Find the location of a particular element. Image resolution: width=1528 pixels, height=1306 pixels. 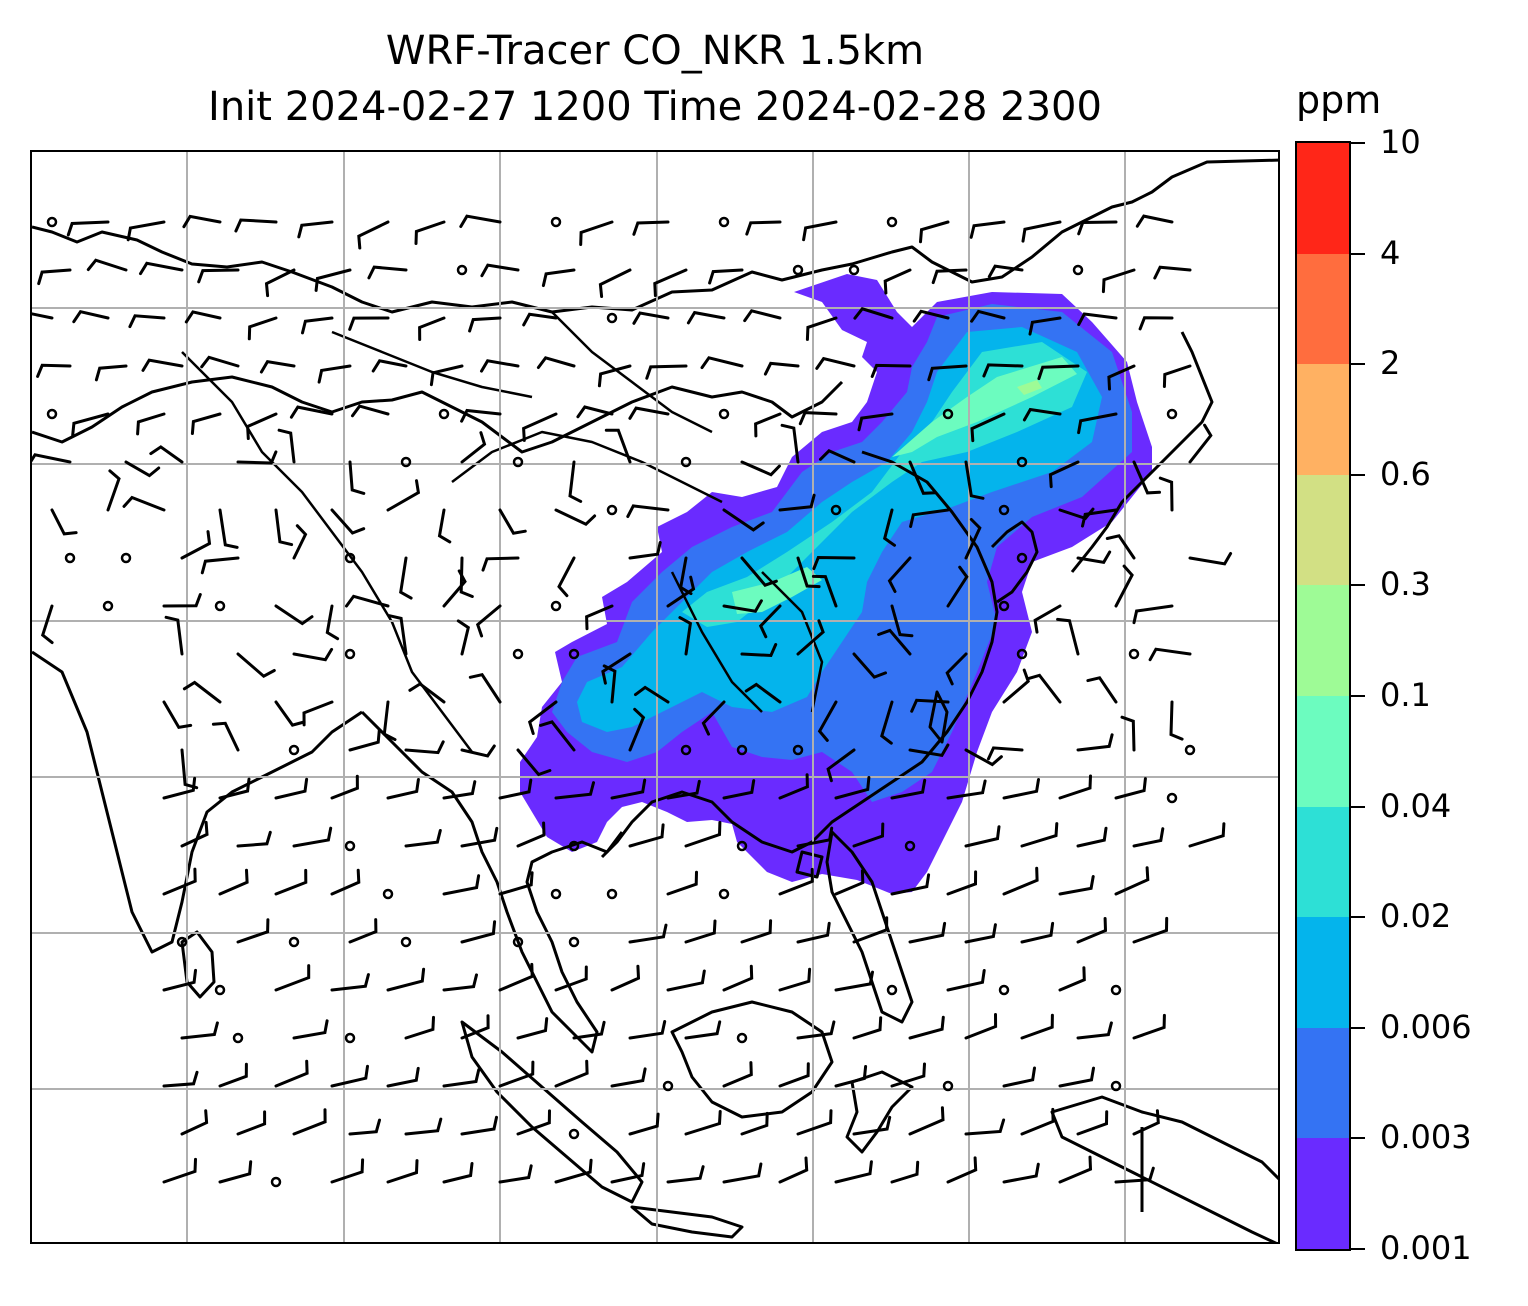

colorbar-segment is located at coordinates (1323, 862).